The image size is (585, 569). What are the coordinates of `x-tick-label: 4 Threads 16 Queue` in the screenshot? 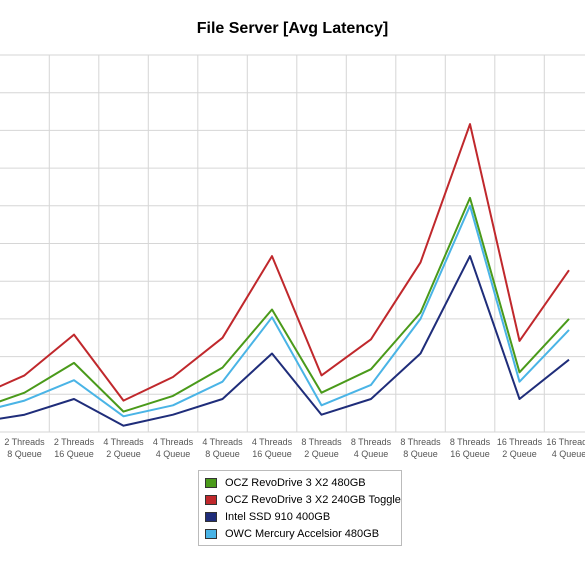 It's located at (272, 448).